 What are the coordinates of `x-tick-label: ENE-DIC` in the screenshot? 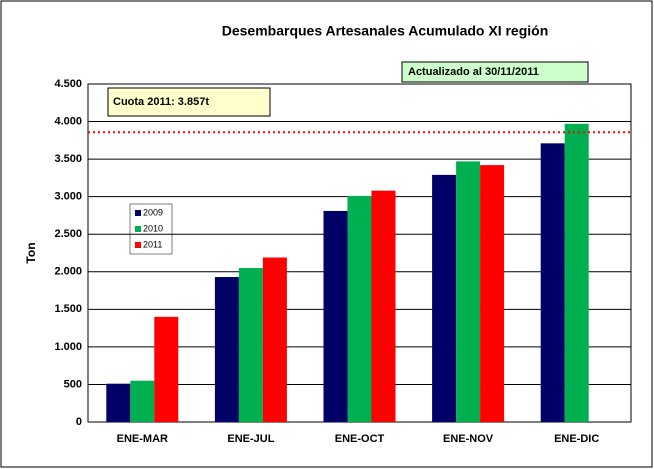 It's located at (576, 439).